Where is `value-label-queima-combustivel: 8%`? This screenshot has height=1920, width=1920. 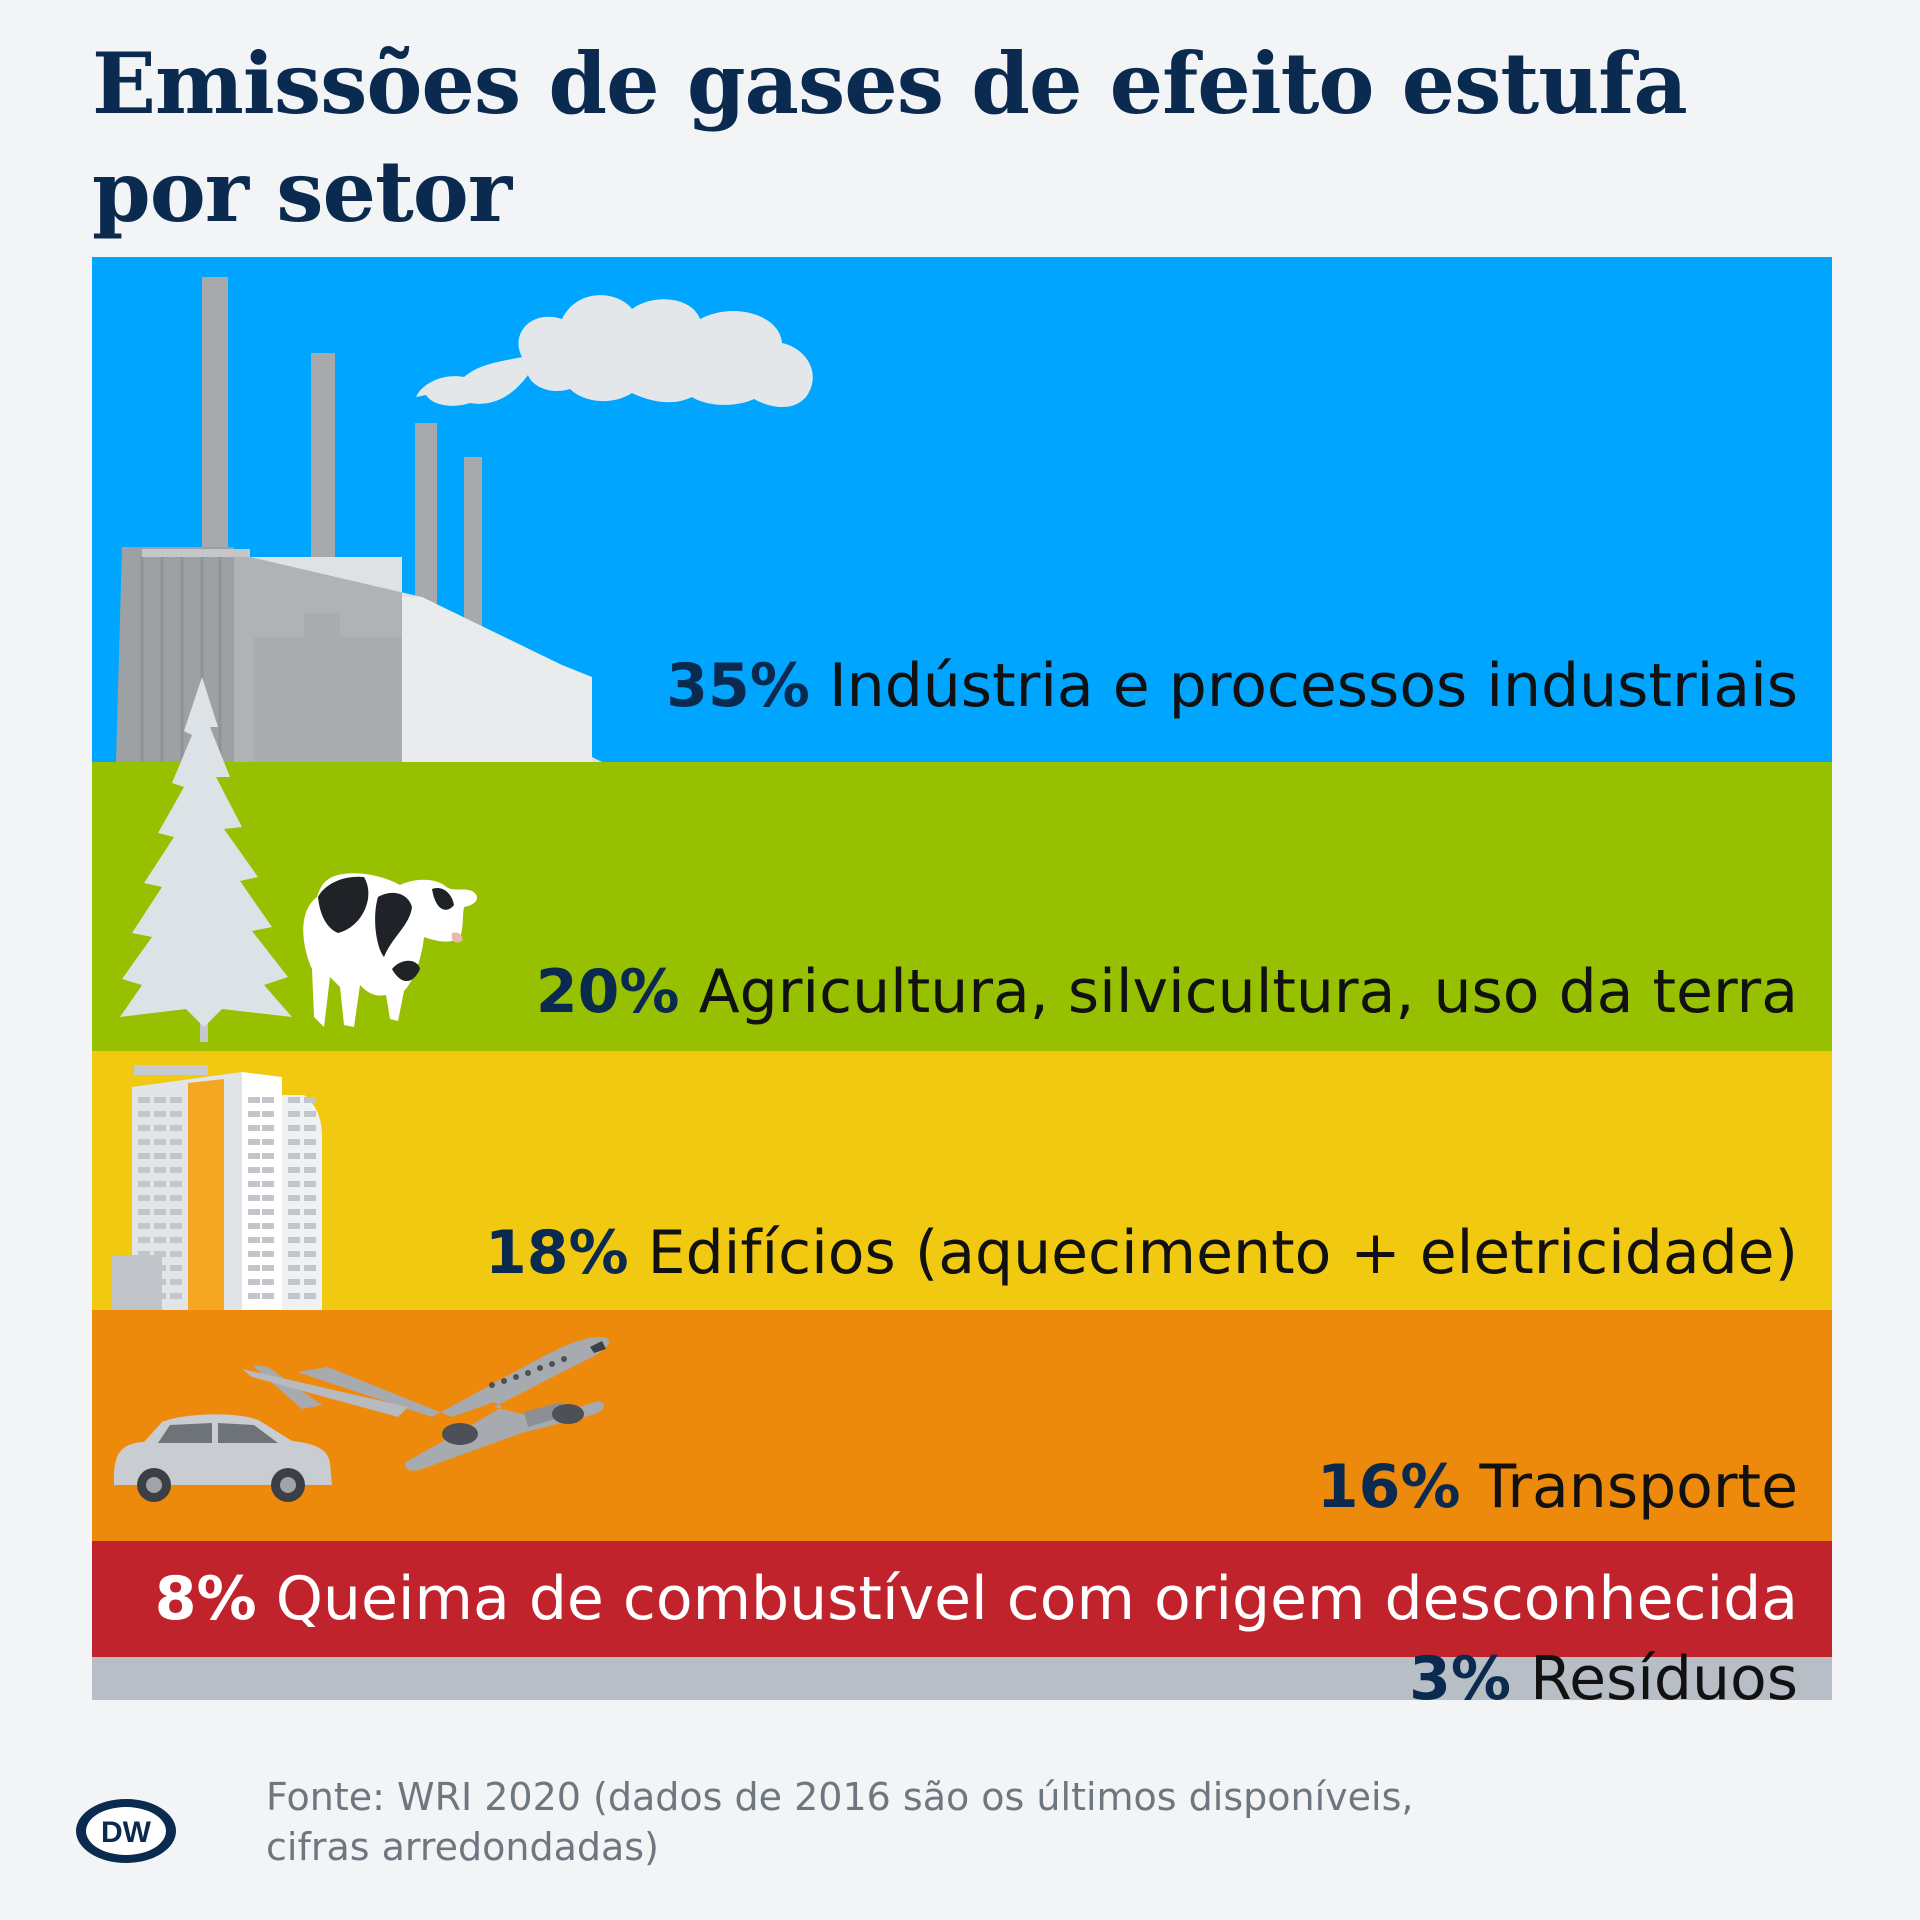 value-label-queima-combustivel: 8% is located at coordinates (205, 1599).